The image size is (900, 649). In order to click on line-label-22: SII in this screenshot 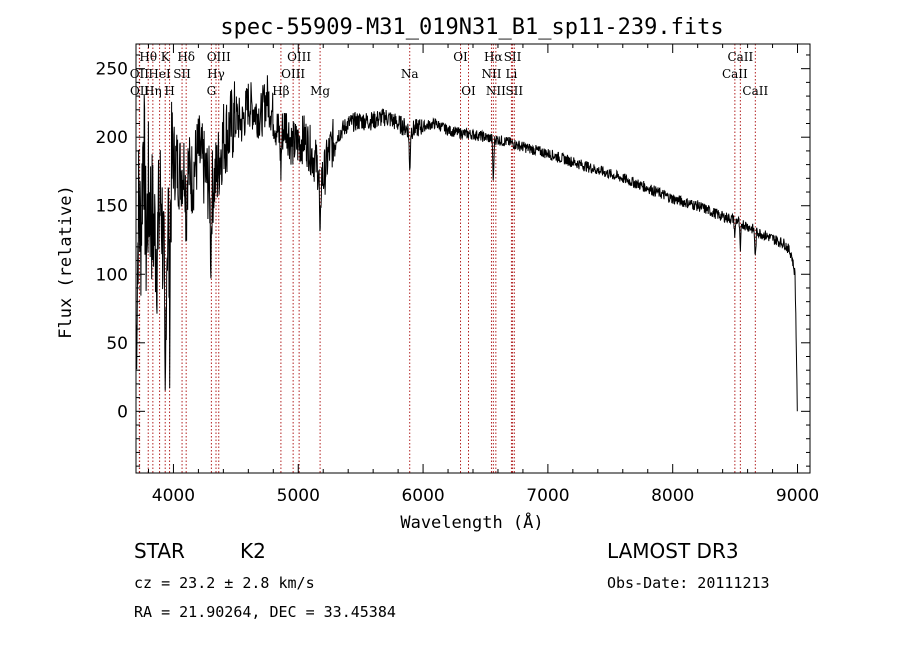, I will do `click(513, 57)`.